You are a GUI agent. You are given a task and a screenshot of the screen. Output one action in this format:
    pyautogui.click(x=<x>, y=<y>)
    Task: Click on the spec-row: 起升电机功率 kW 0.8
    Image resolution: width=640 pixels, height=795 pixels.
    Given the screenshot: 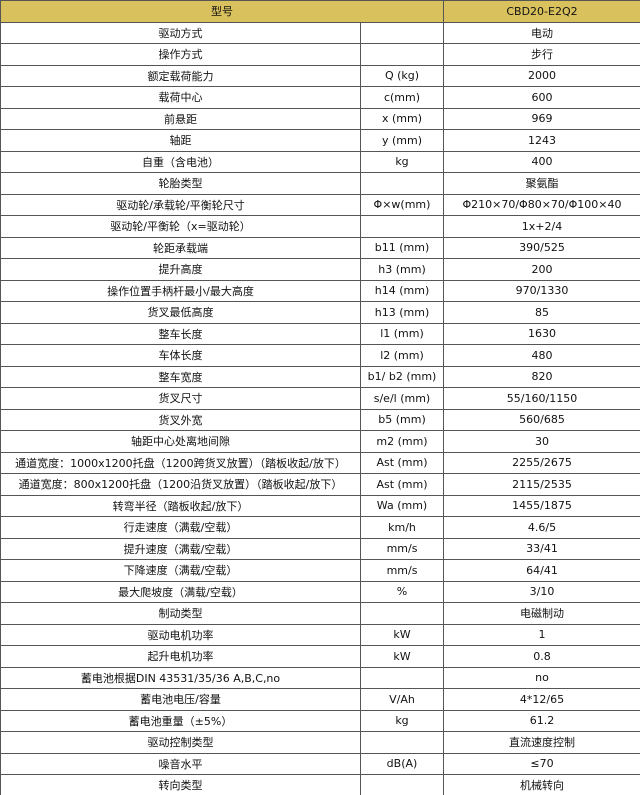 What is the action you would take?
    pyautogui.click(x=320, y=656)
    